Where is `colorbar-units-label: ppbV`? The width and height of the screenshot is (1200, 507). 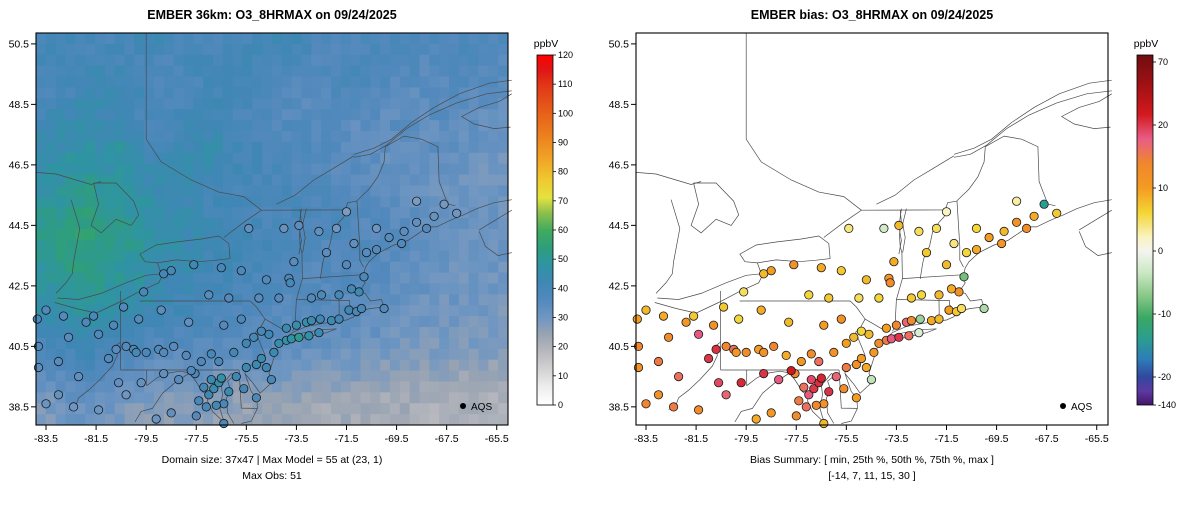 colorbar-units-label: ppbV is located at coordinates (1146, 44).